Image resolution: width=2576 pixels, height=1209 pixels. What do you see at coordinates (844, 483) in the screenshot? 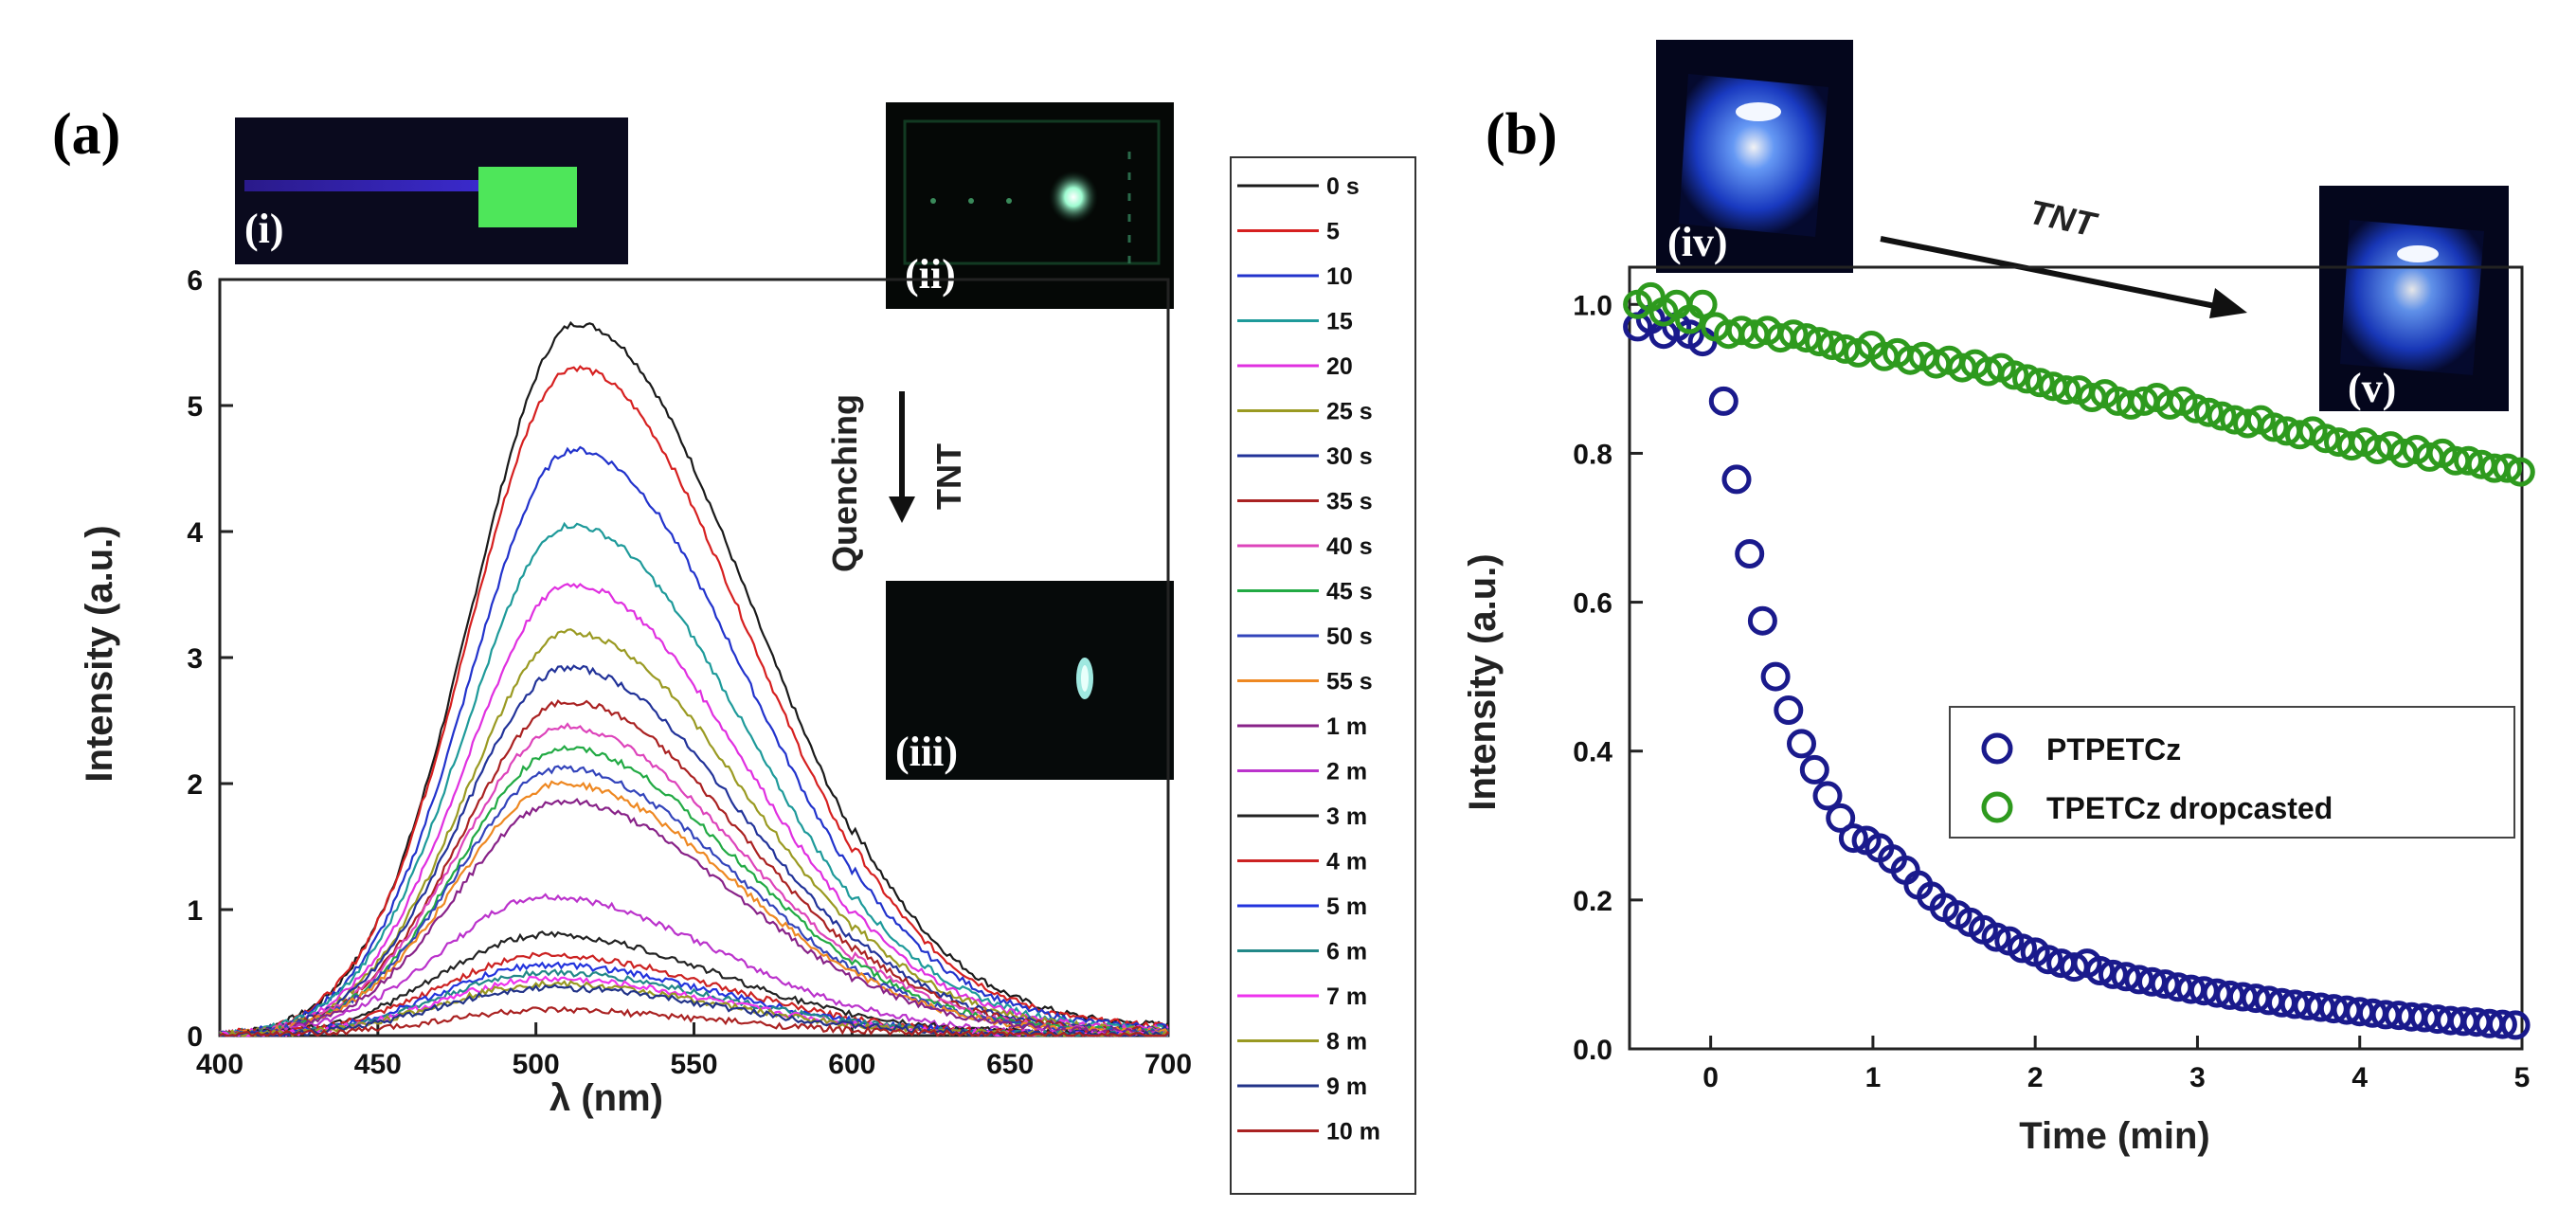
I see `quenching-label: Quenching` at bounding box center [844, 483].